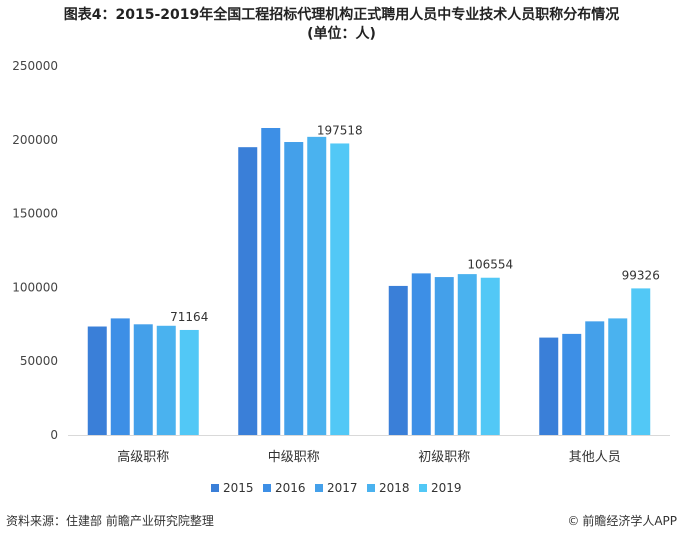 The height and width of the screenshot is (541, 683). I want to click on legend-swatch-2017, so click(319, 488).